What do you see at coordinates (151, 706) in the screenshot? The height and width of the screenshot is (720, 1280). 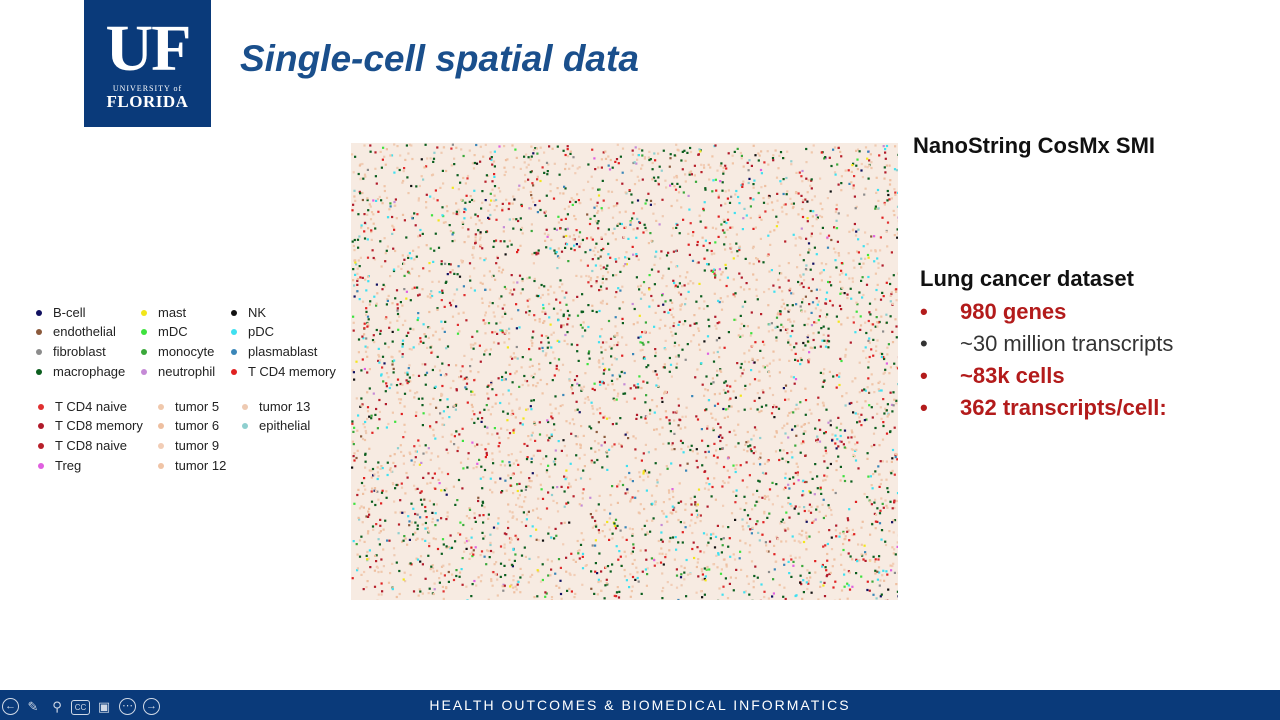 I see `arrow-right-icon: →` at bounding box center [151, 706].